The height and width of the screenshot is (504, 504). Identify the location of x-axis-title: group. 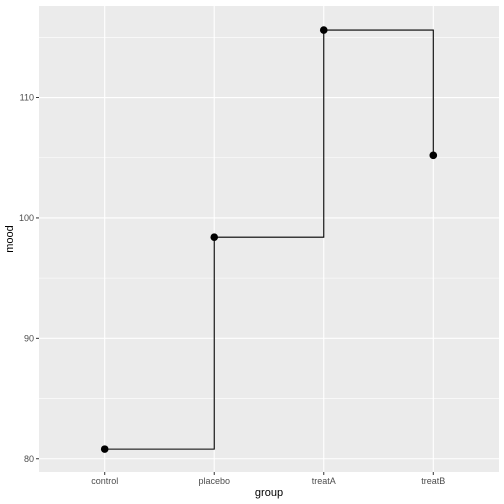
(269, 493).